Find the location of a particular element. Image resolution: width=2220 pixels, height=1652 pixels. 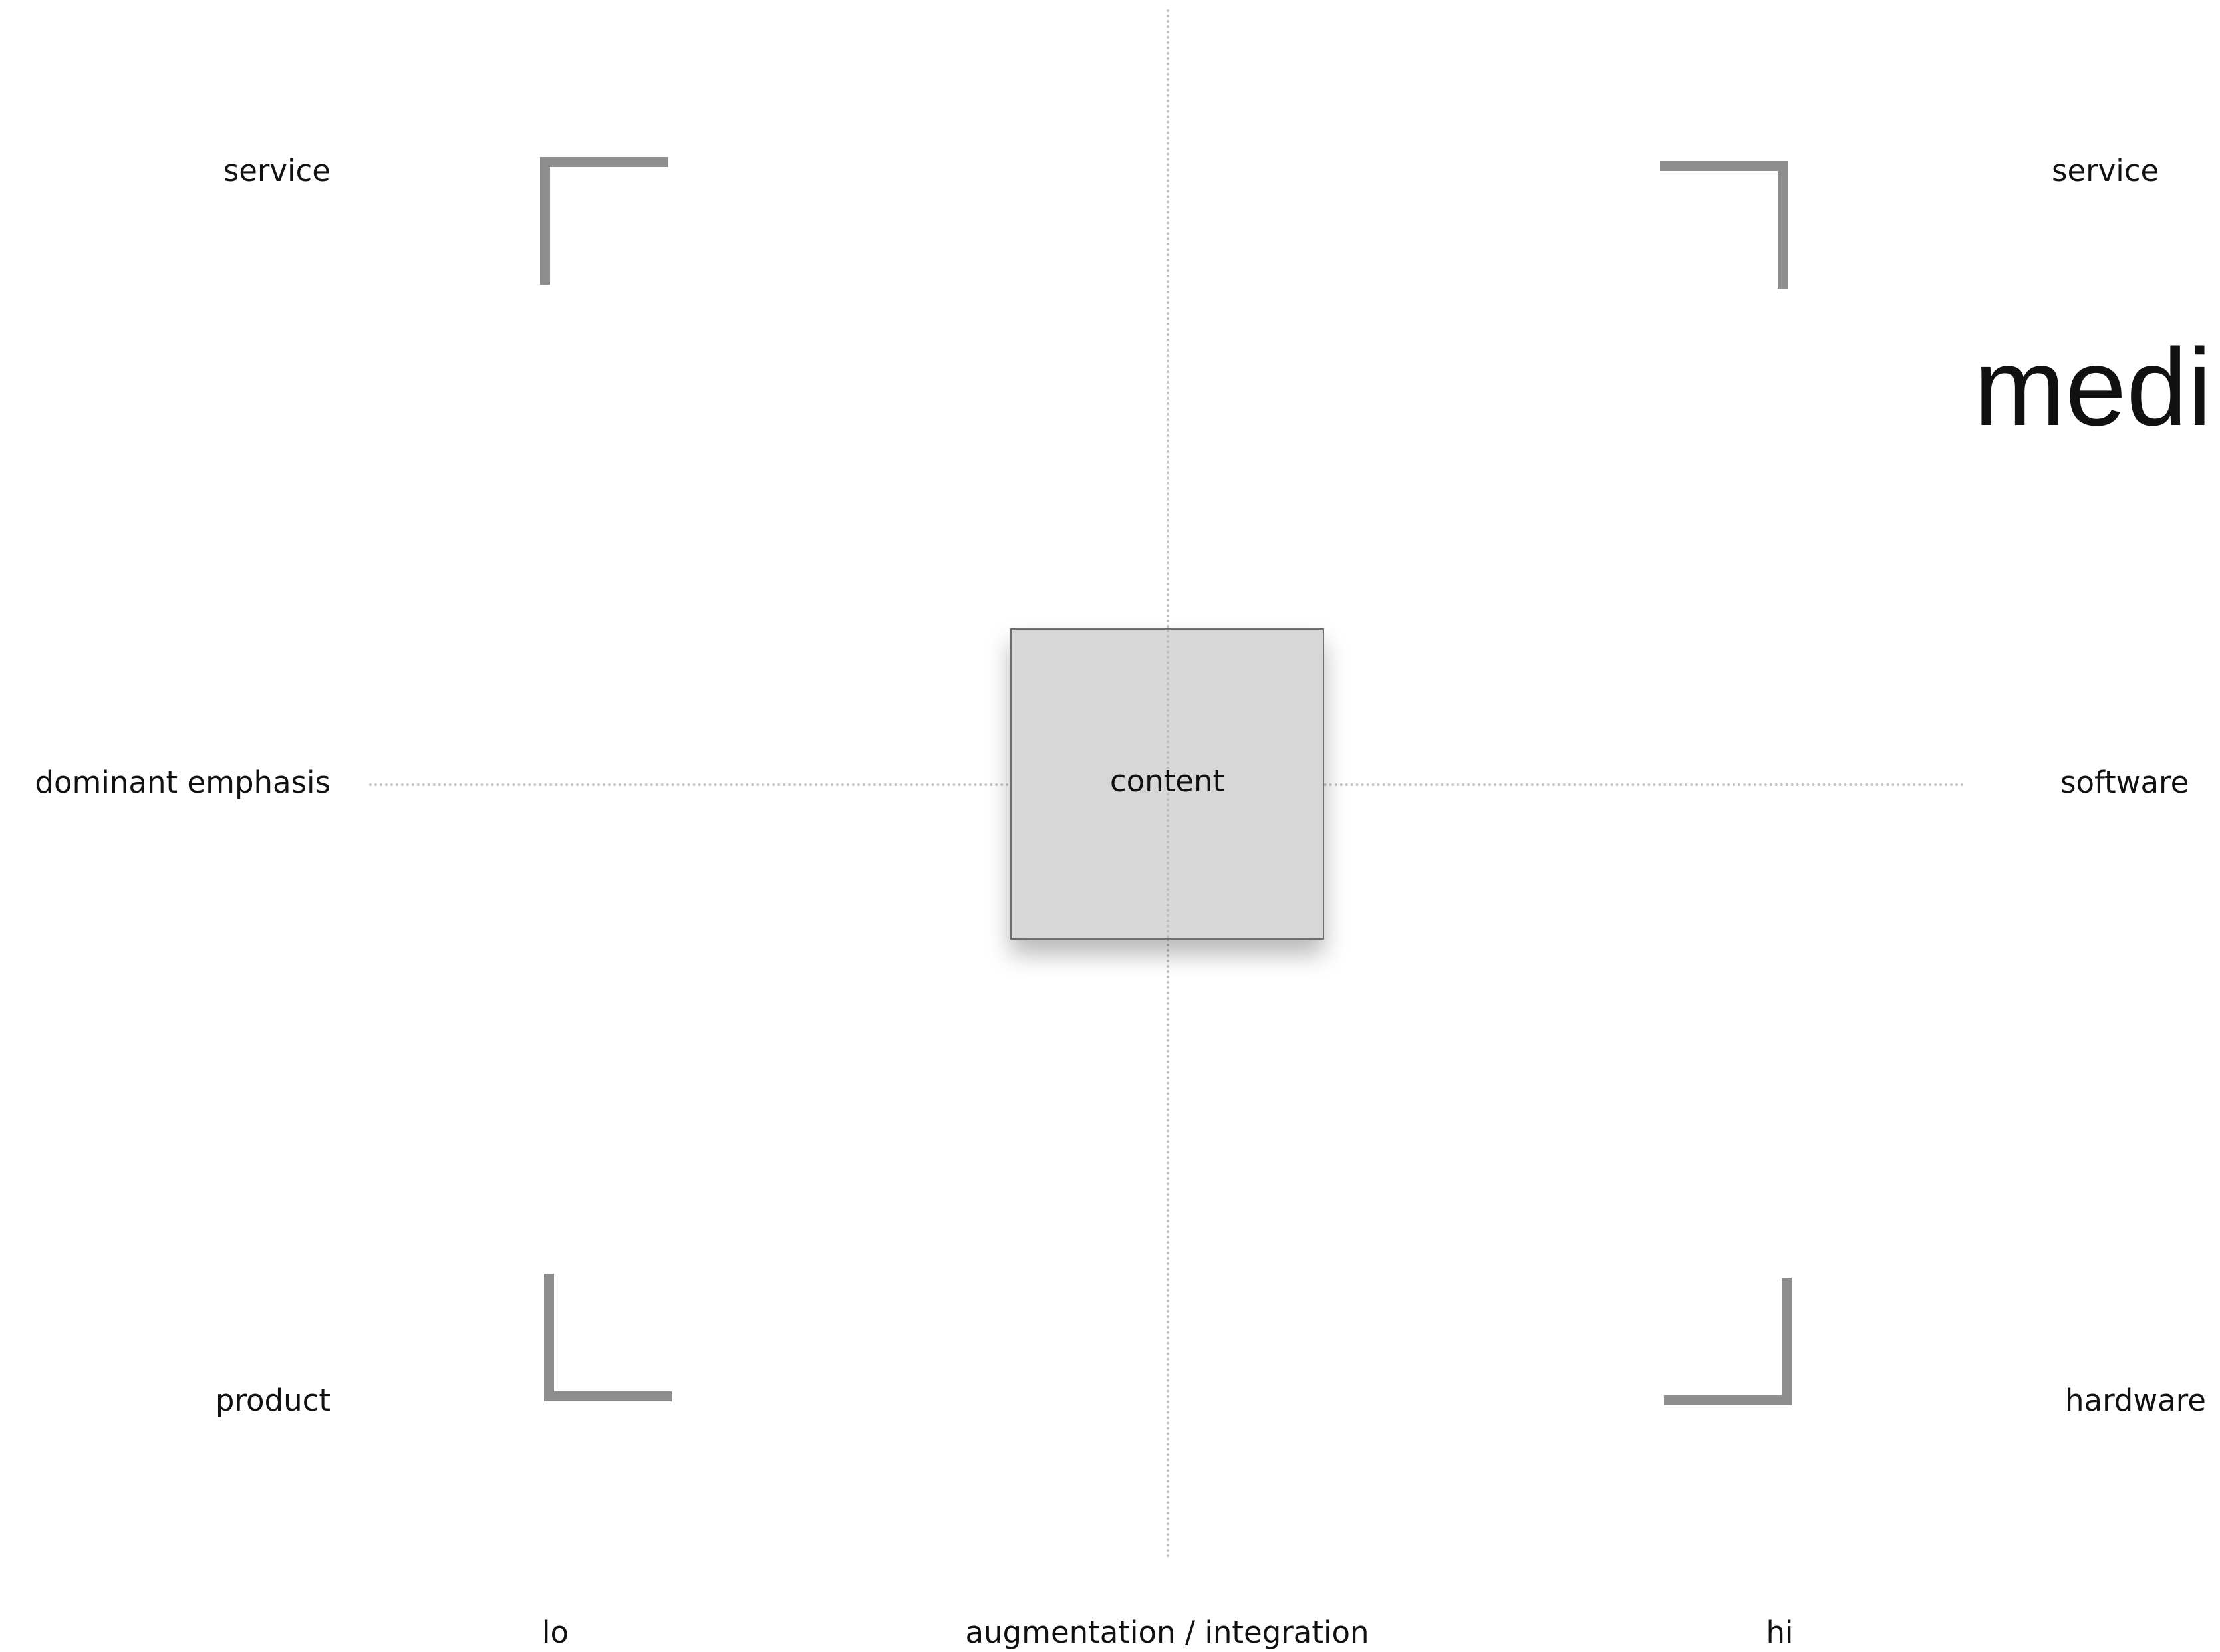

top-left-corner-bracket is located at coordinates (604, 221).